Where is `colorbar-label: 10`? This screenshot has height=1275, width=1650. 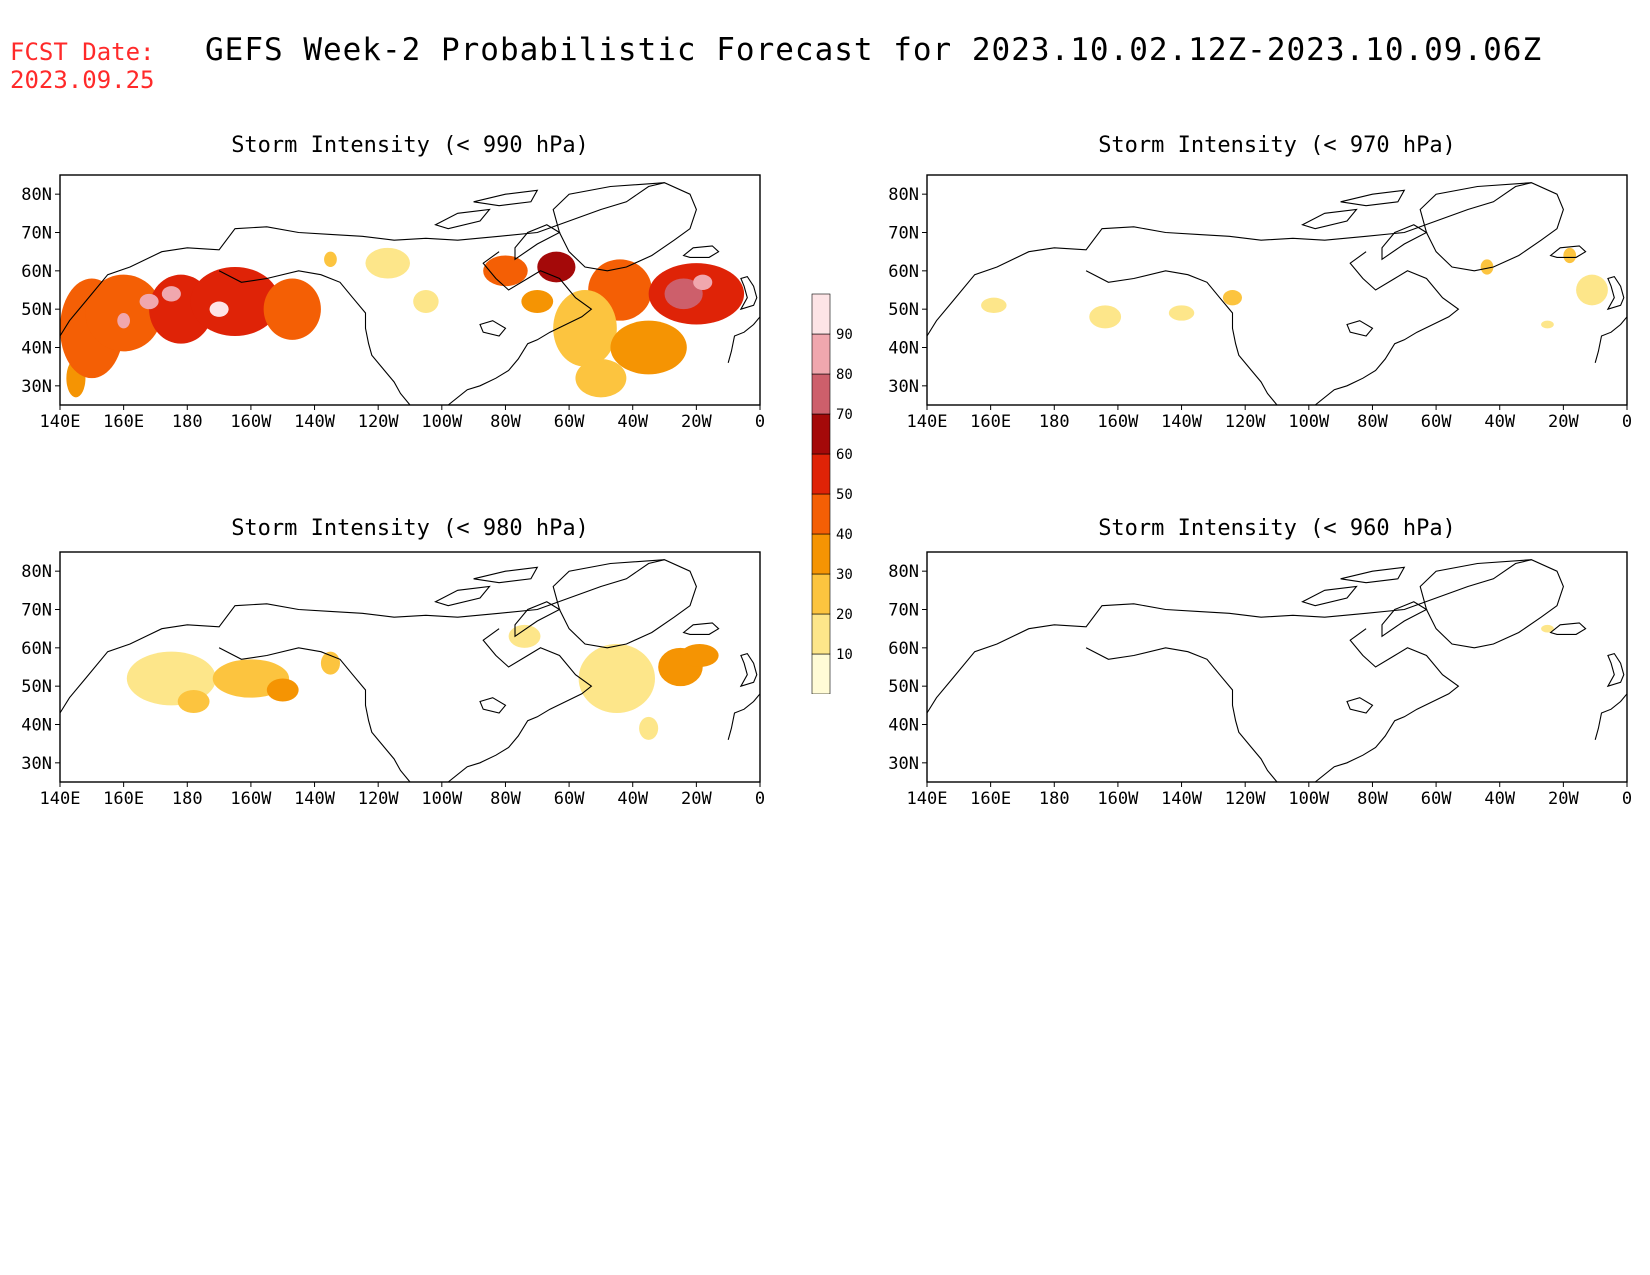 colorbar-label: 10 is located at coordinates (844, 655).